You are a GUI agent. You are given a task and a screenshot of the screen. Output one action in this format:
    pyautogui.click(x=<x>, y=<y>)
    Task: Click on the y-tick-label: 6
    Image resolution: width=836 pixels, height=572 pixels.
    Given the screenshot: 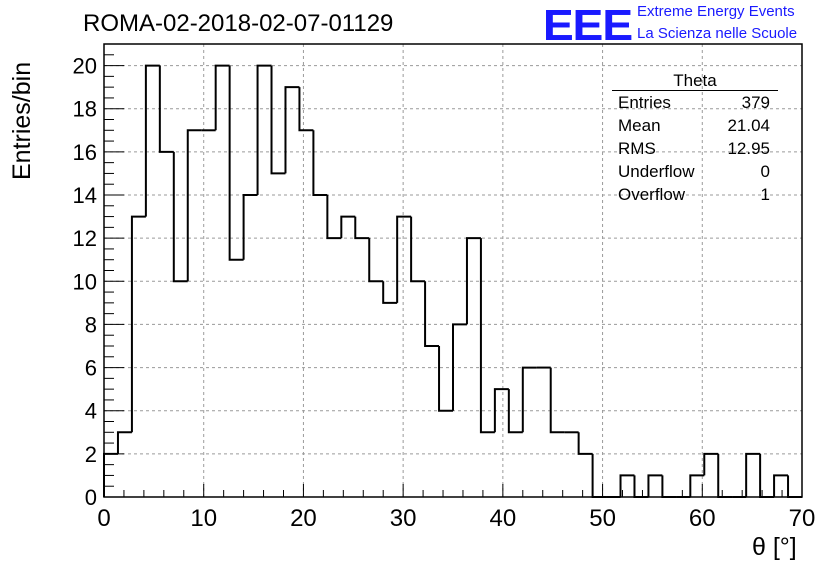 What is the action you would take?
    pyautogui.click(x=91, y=368)
    